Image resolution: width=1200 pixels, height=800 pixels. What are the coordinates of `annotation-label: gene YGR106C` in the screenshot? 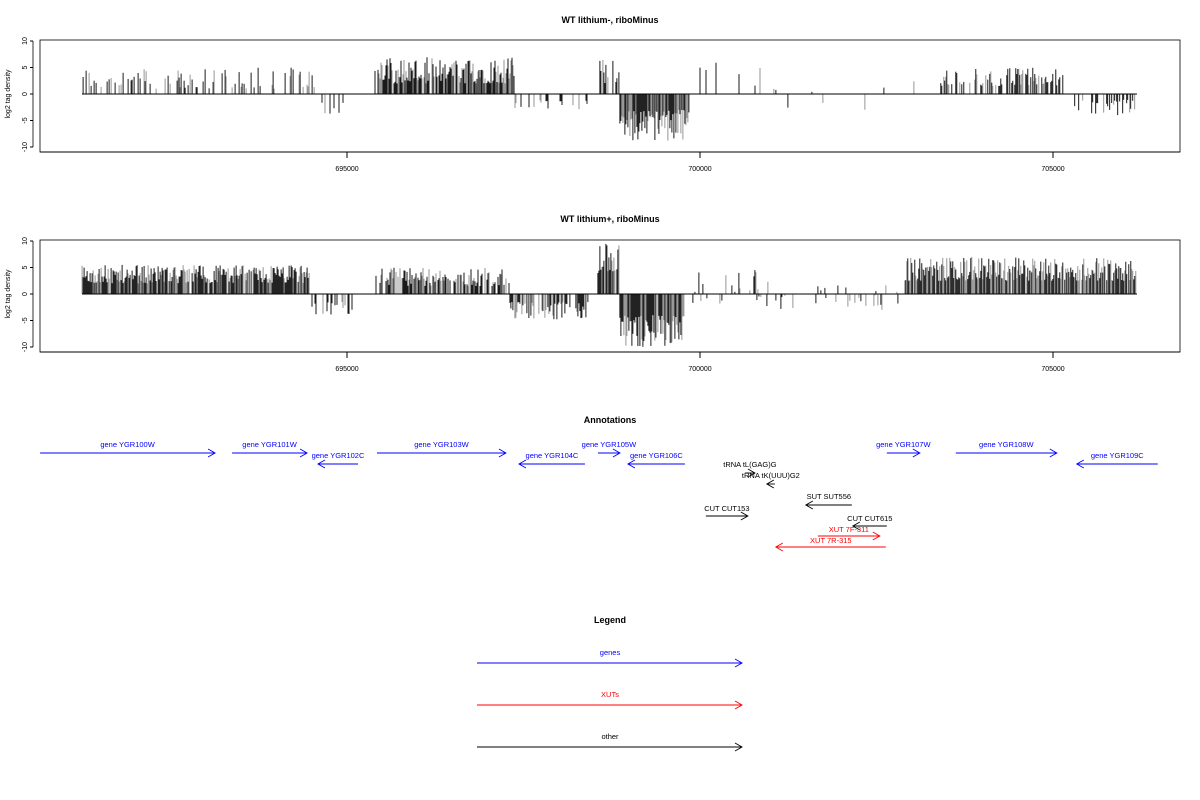 It's located at (656, 455).